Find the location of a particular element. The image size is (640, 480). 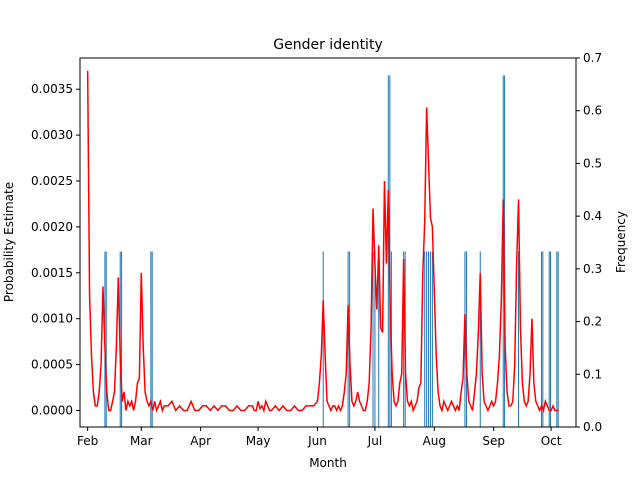

x-tick-label: Feb is located at coordinates (87, 441).